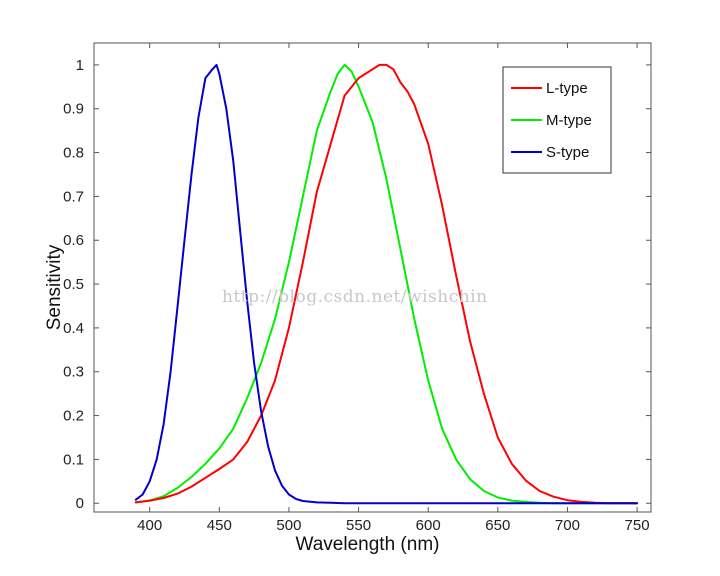  What do you see at coordinates (73, 284) in the screenshot?
I see `y-tick-label: 0.5` at bounding box center [73, 284].